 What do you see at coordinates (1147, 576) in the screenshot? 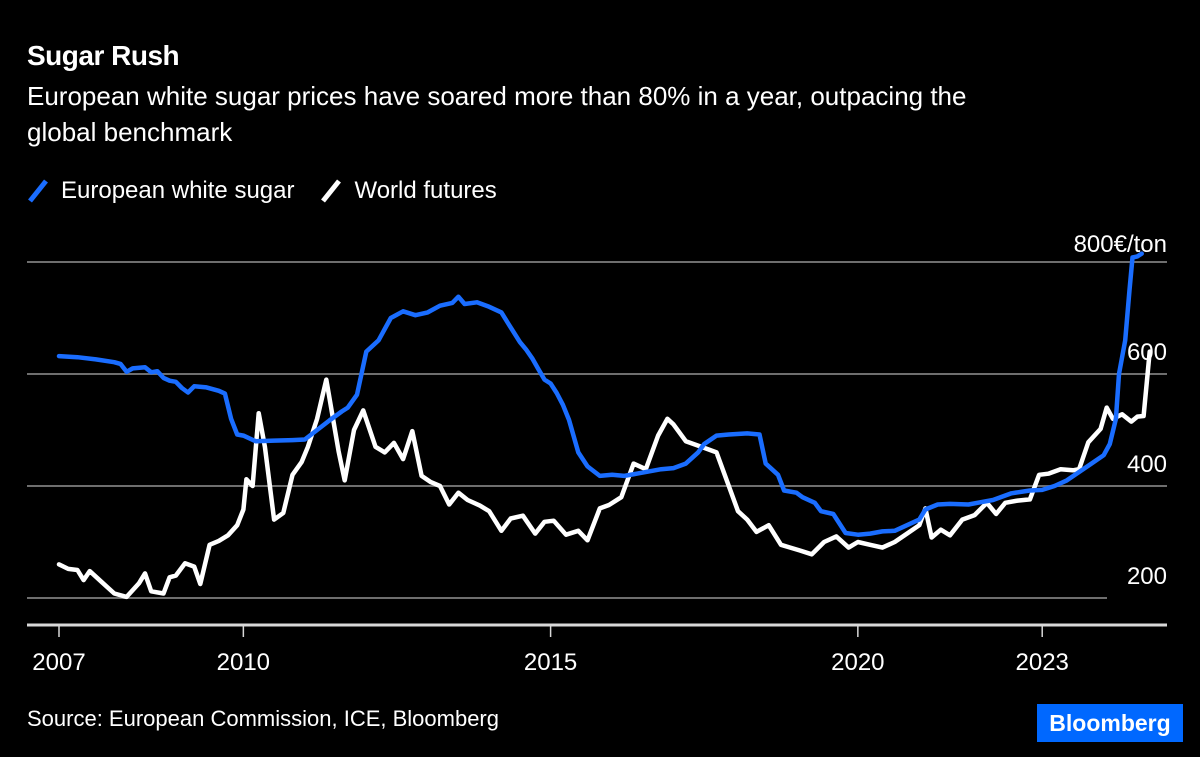
I see `y-tick-label-200: 200` at bounding box center [1147, 576].